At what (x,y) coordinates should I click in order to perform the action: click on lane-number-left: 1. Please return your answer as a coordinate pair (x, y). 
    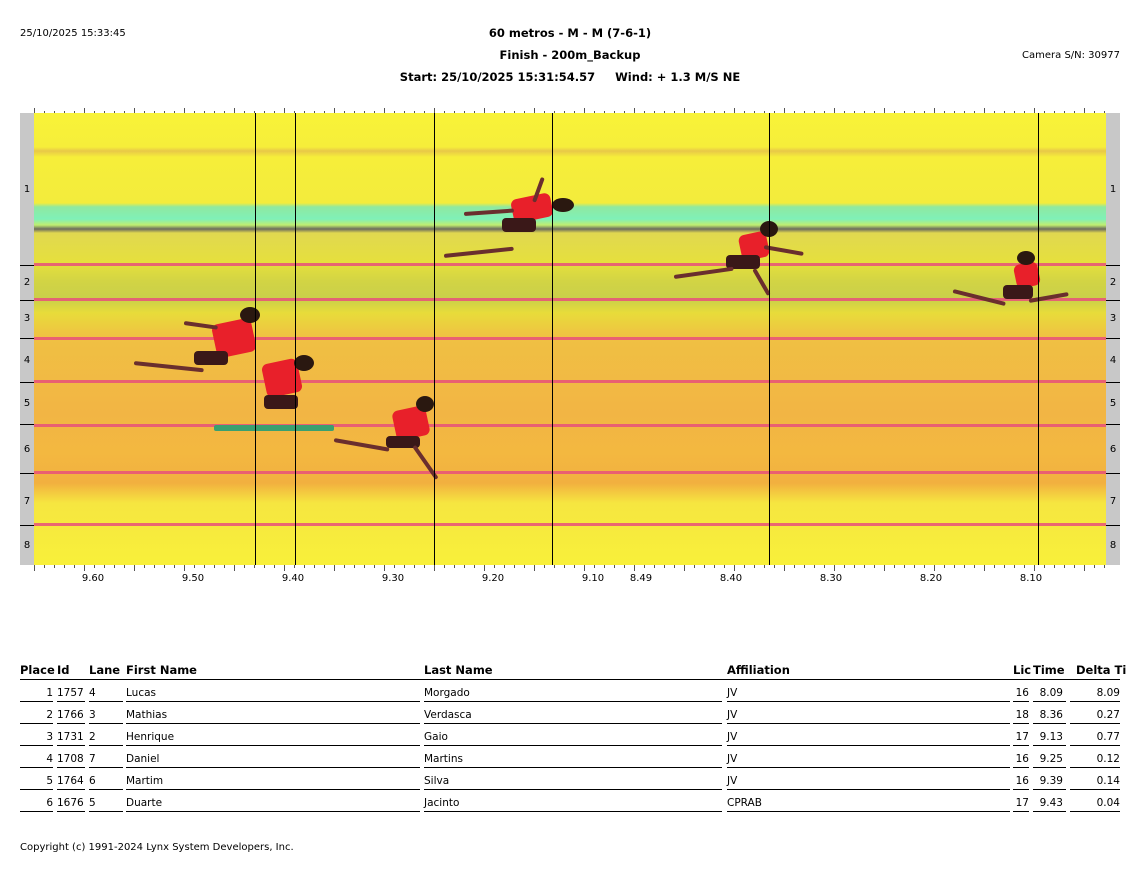
    Looking at the image, I should click on (27, 189).